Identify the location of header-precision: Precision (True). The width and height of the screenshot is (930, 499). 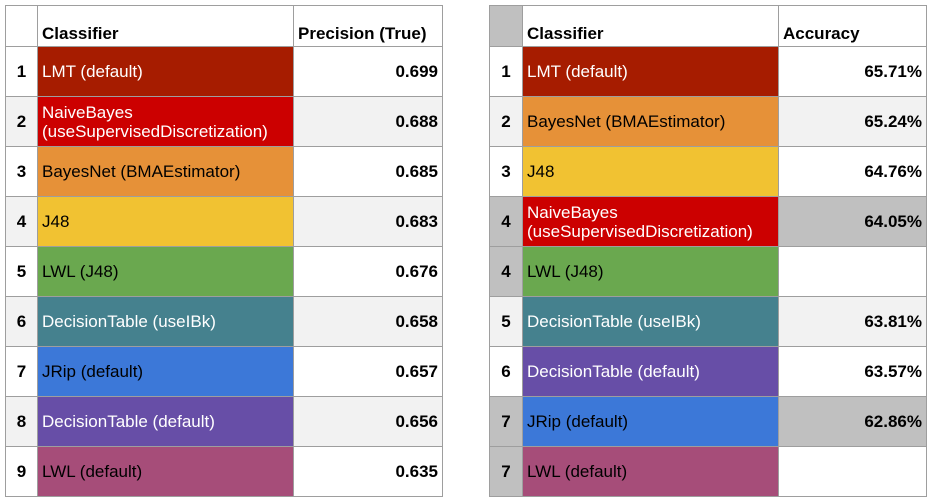
(368, 26).